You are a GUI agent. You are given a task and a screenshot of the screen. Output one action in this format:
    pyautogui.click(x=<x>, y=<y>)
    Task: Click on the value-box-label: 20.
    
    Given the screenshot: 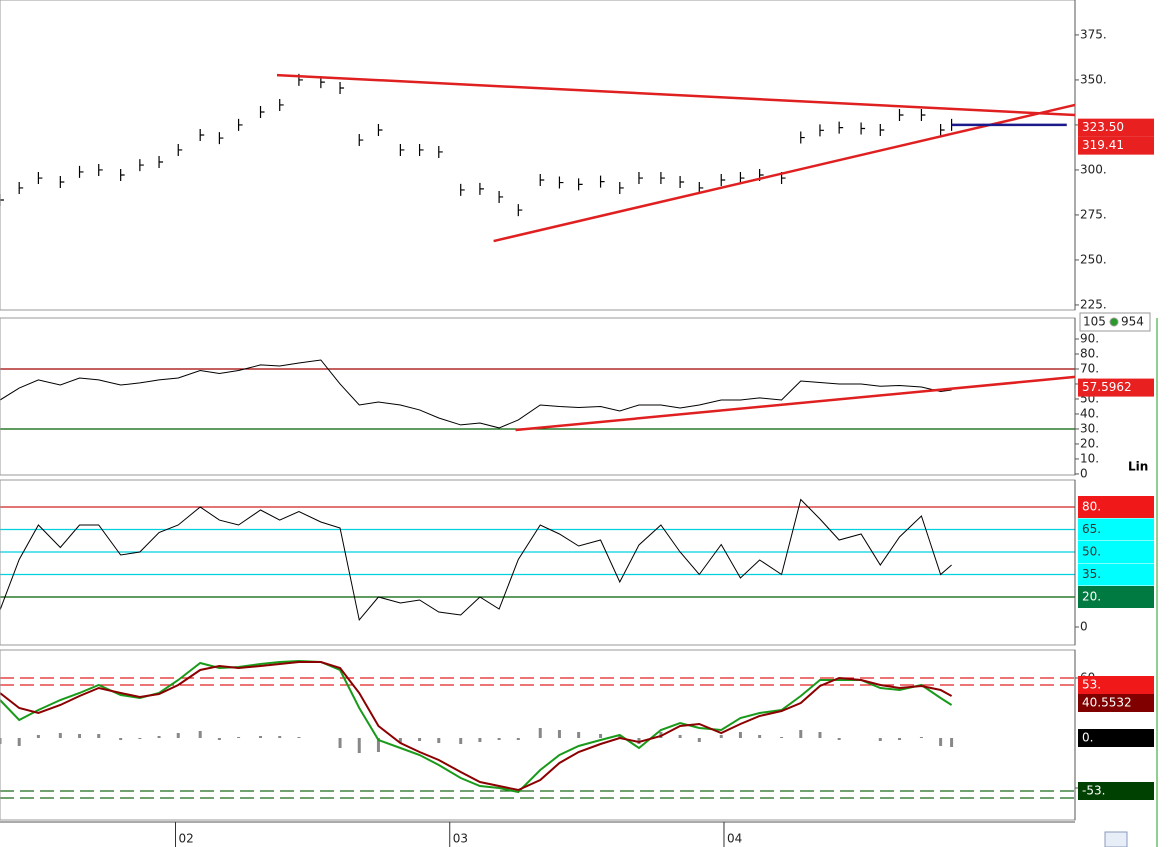 What is the action you would take?
    pyautogui.click(x=1091, y=597)
    